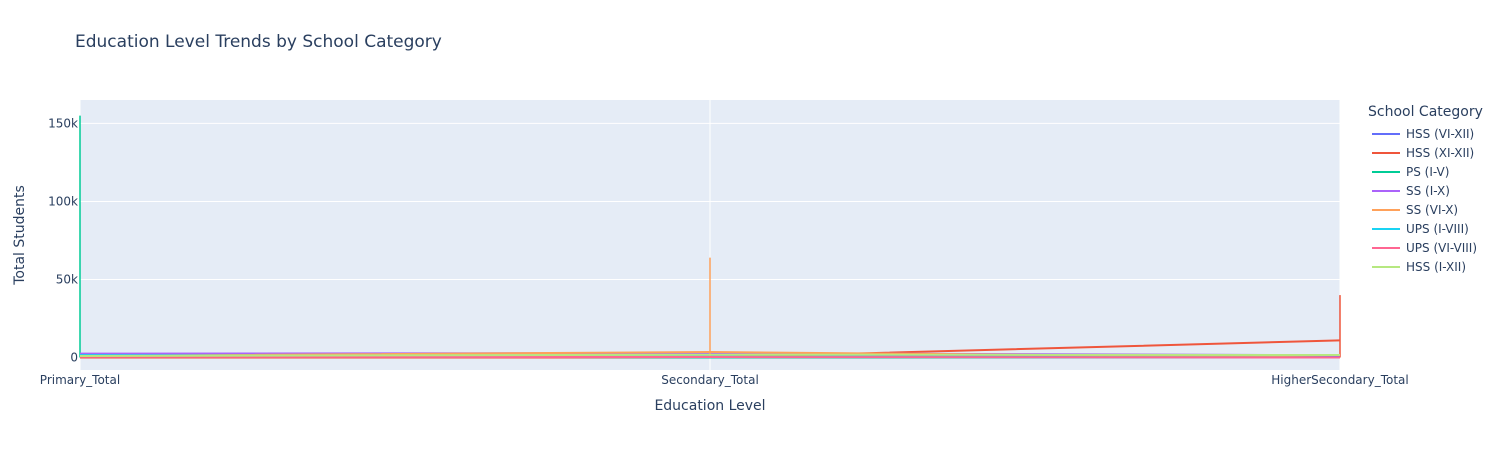 Image resolution: width=1503 pixels, height=450 pixels. I want to click on legend-label: PS (I-V), so click(1428, 171).